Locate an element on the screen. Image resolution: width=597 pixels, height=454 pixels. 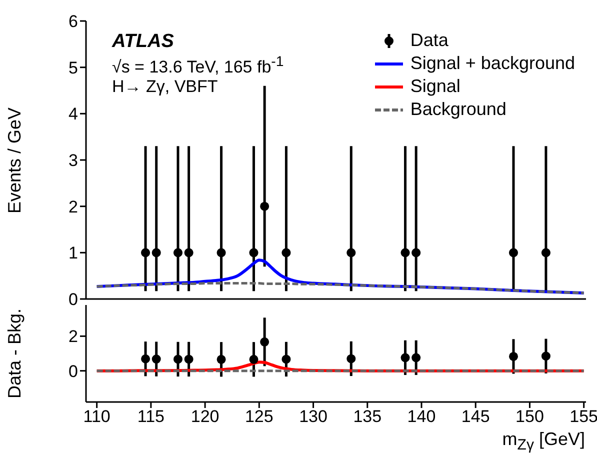
x-tick-label: 150 is located at coordinates (530, 416).